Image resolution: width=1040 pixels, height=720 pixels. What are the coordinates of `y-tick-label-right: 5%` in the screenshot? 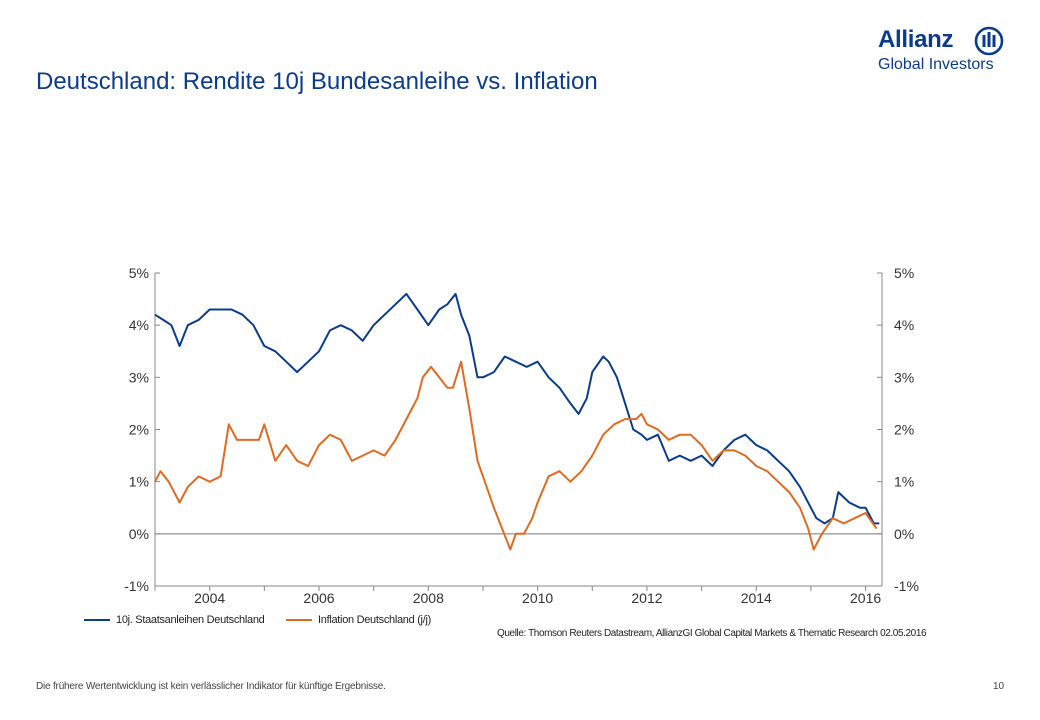 It's located at (904, 273).